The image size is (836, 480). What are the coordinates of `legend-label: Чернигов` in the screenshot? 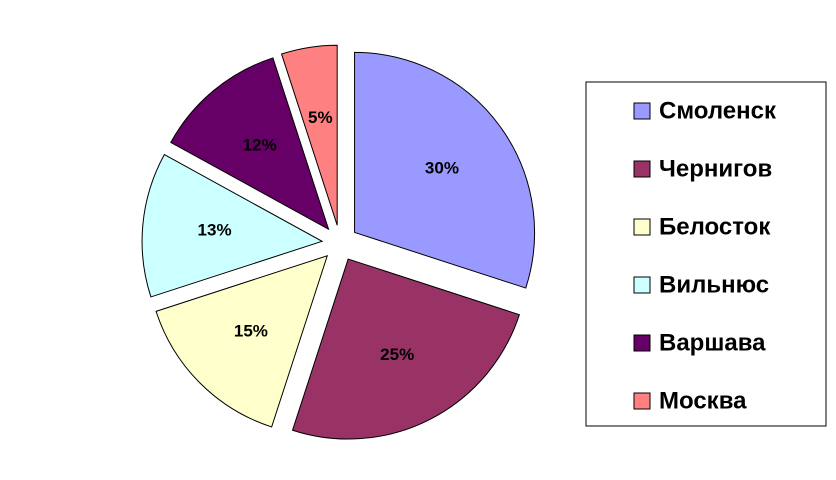 It's located at (715, 168).